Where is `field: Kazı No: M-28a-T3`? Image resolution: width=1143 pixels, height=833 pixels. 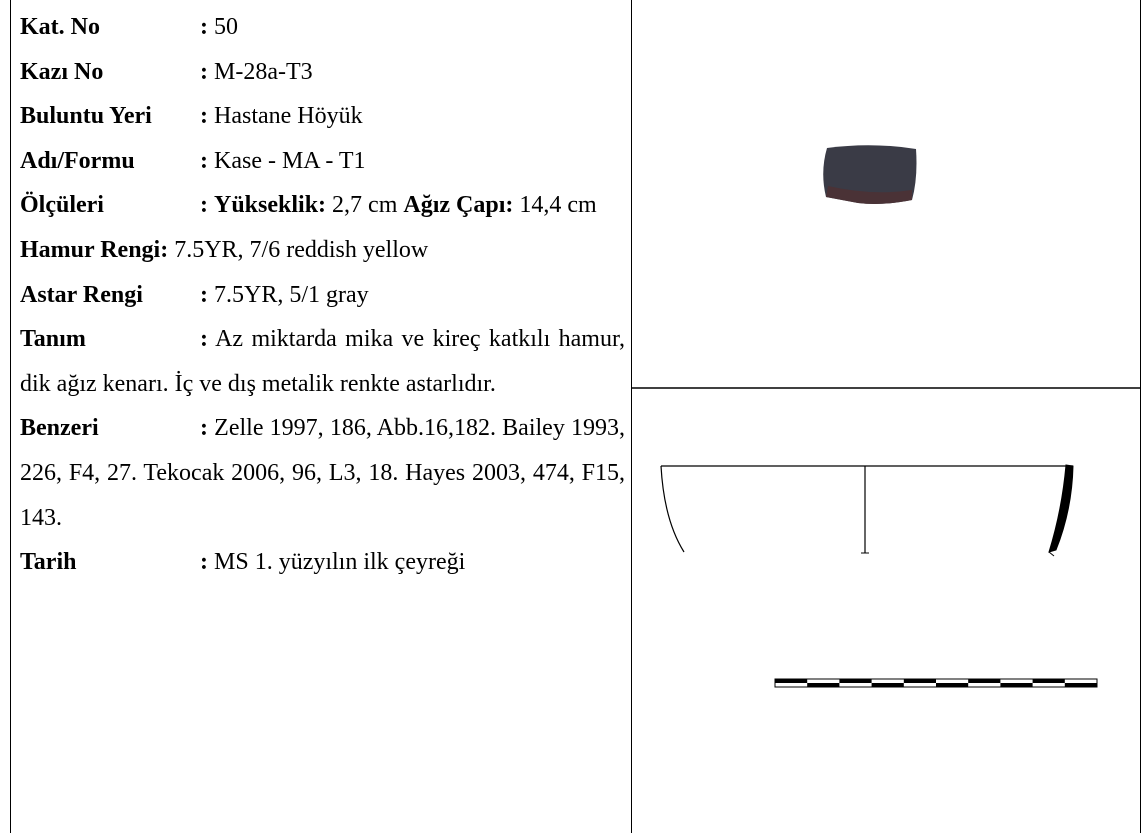 field: Kazı No: M-28a-T3 is located at coordinates (322, 72).